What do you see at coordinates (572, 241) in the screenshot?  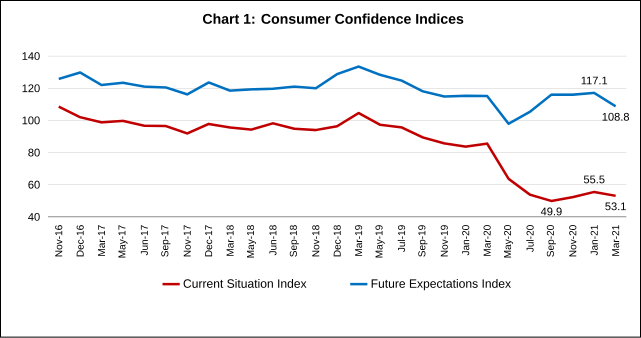 I see `x-tick-label: Nov-20` at bounding box center [572, 241].